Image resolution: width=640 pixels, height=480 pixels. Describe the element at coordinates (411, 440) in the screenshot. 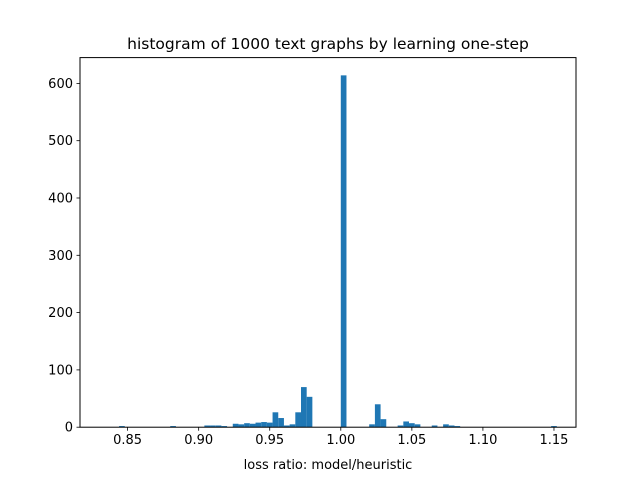

I see `x-tick-label: 1.05` at that location.